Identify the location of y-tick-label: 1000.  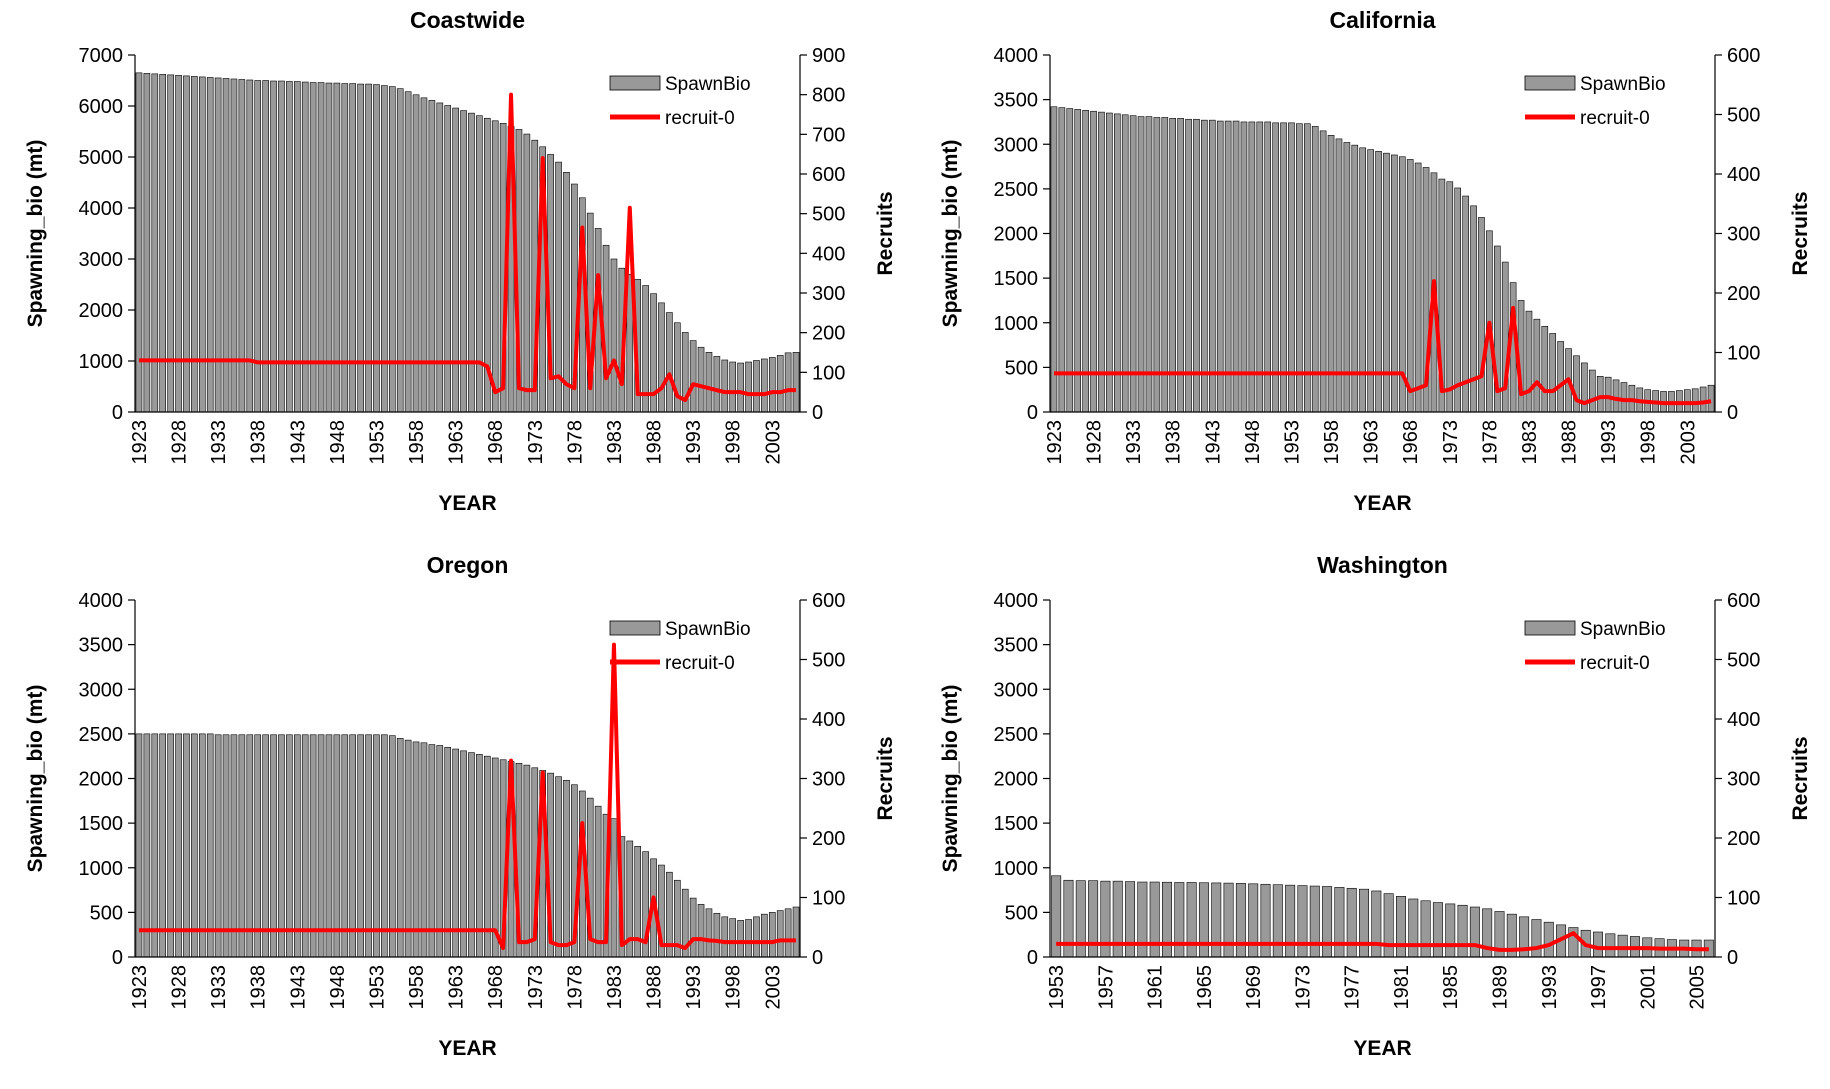
(101, 362).